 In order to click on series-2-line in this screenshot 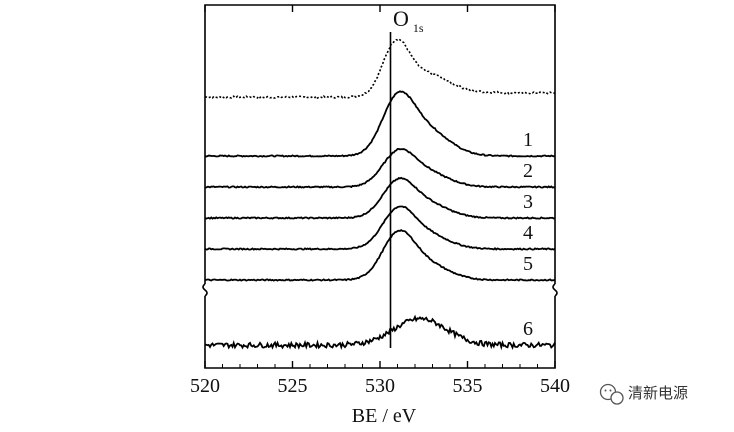, I will do `click(380, 168)`.